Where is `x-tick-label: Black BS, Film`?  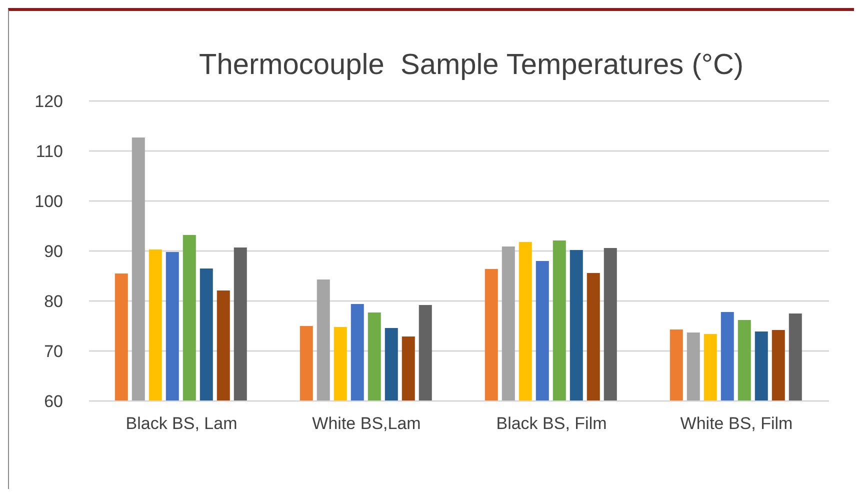
x-tick-label: Black BS, Film is located at coordinates (551, 424).